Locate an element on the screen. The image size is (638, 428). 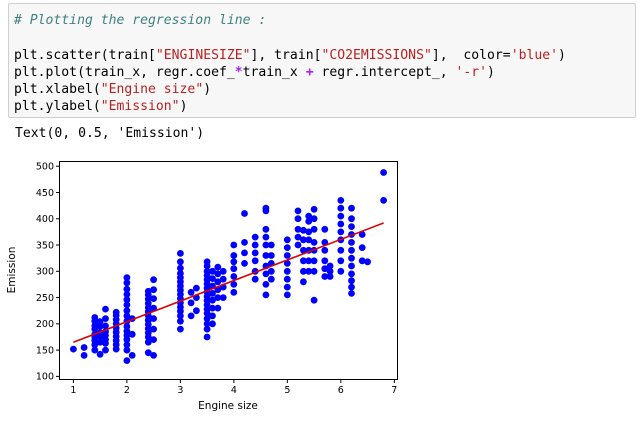
code-line-xlabel: plt.xlabel("Engine size") is located at coordinates (113, 90).